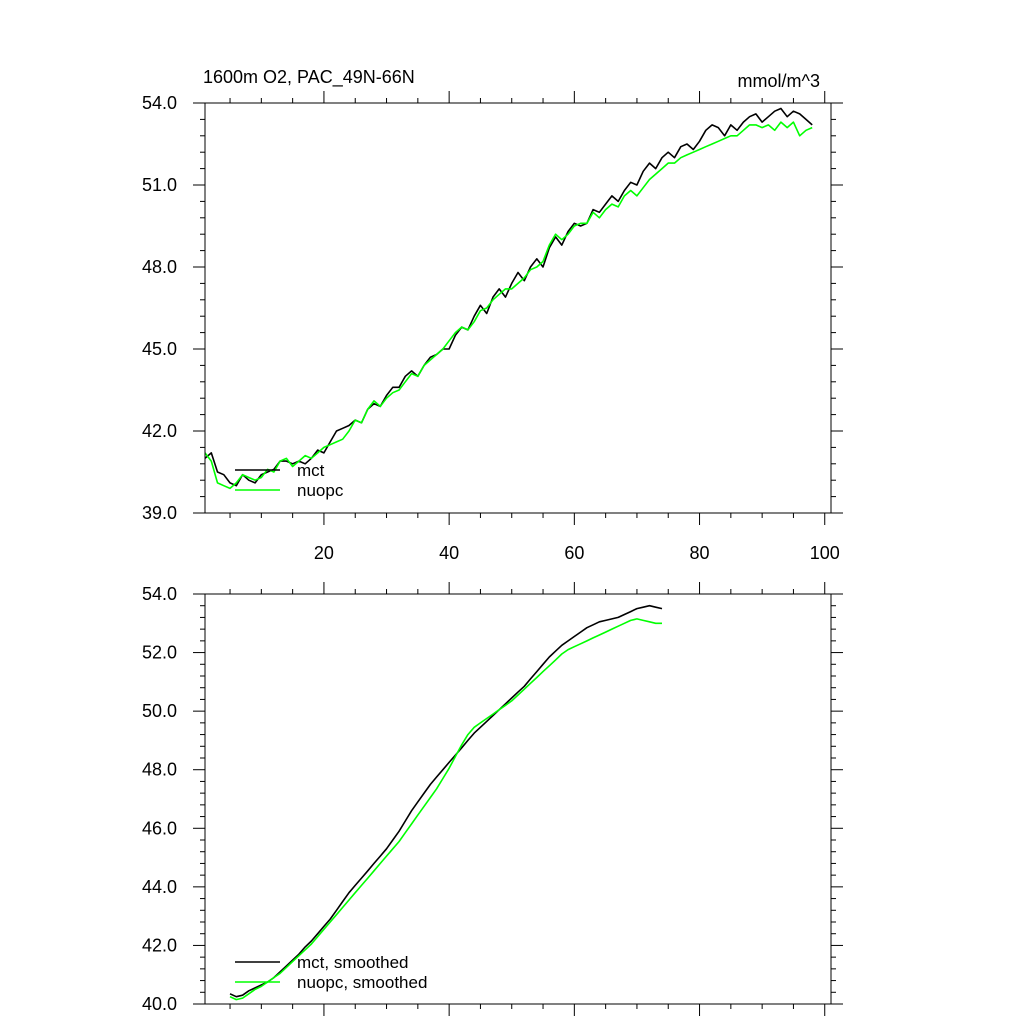 Image resolution: width=1024 pixels, height=1024 pixels. What do you see at coordinates (159, 513) in the screenshot?
I see `y-tick-label: 39.0` at bounding box center [159, 513].